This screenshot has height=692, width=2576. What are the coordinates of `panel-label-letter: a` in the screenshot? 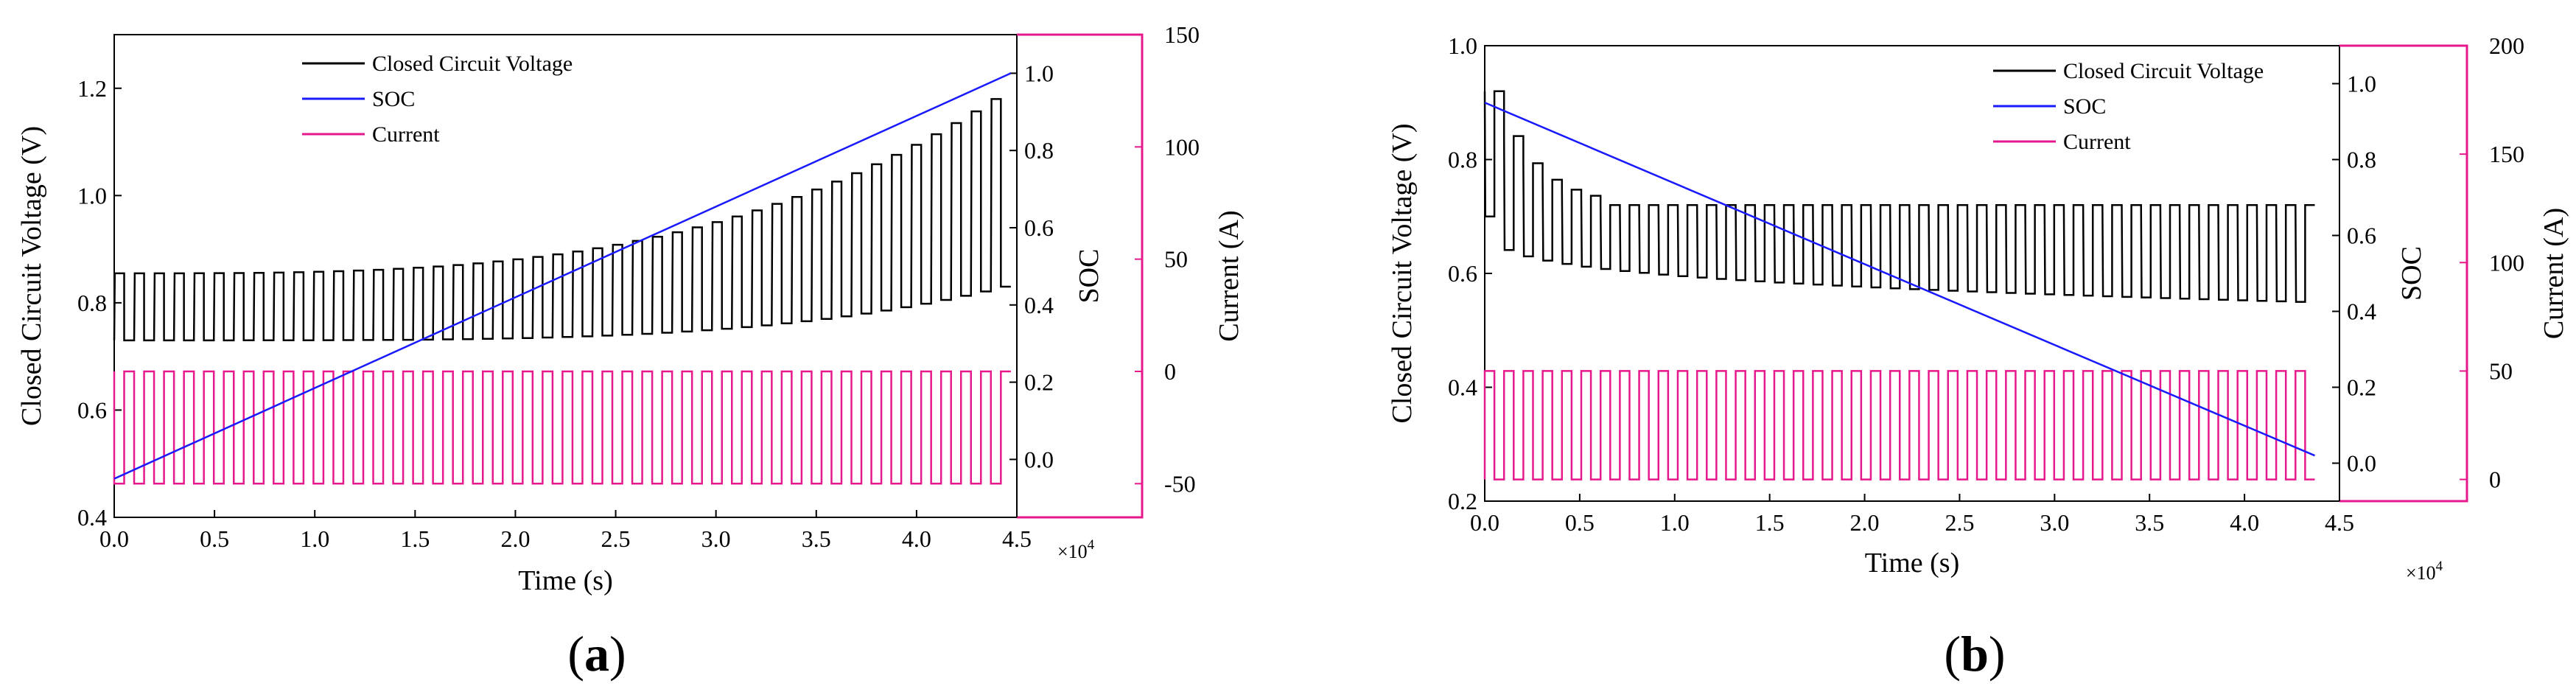 It's located at (596, 654).